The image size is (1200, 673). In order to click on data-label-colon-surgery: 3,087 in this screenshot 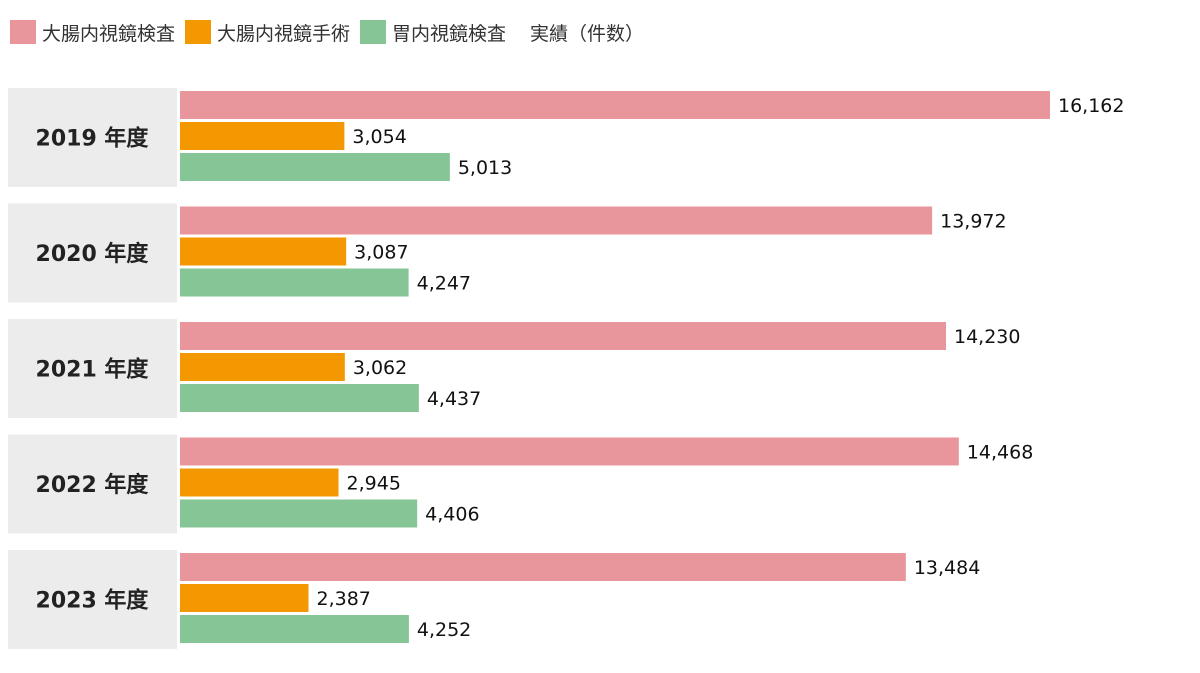, I will do `click(381, 253)`.